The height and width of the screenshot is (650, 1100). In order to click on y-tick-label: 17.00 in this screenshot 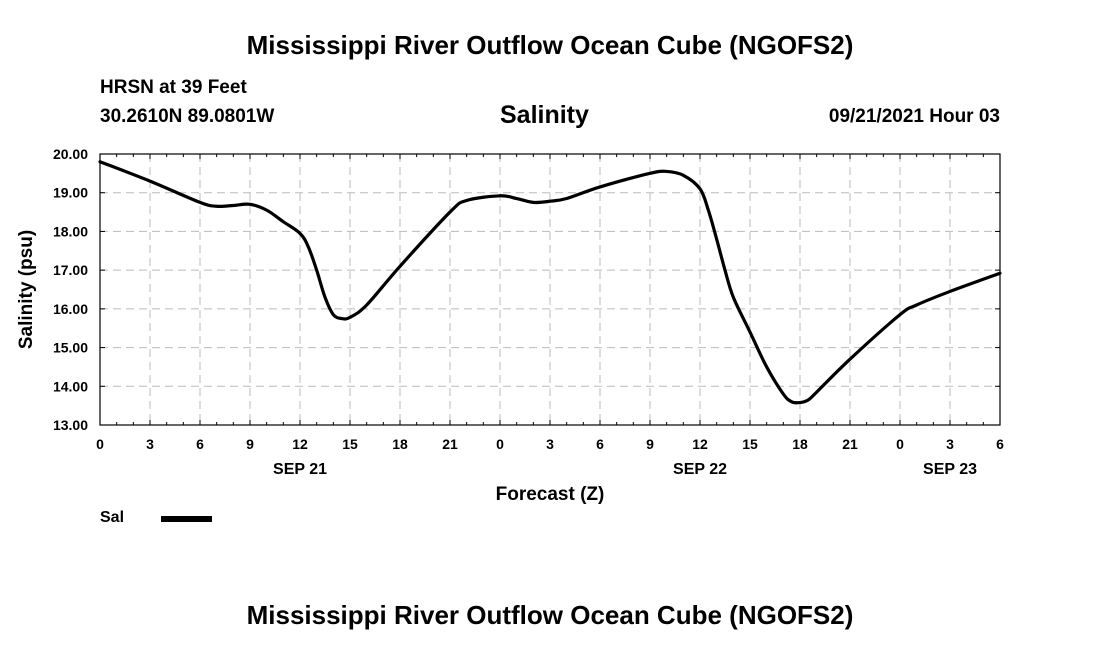, I will do `click(70, 270)`.